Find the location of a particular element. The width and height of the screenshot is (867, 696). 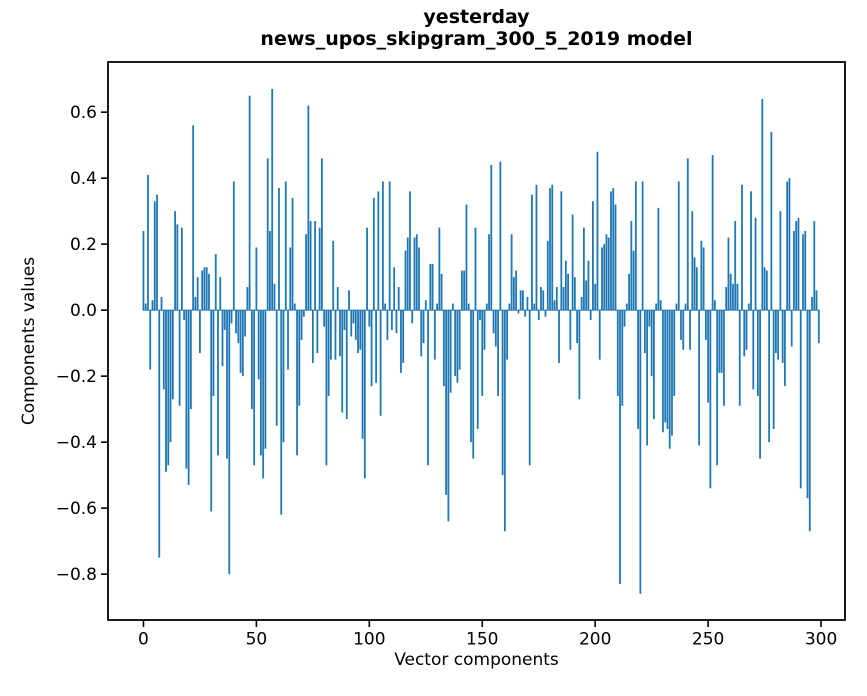

x-tick-label: 100 is located at coordinates (369, 639).